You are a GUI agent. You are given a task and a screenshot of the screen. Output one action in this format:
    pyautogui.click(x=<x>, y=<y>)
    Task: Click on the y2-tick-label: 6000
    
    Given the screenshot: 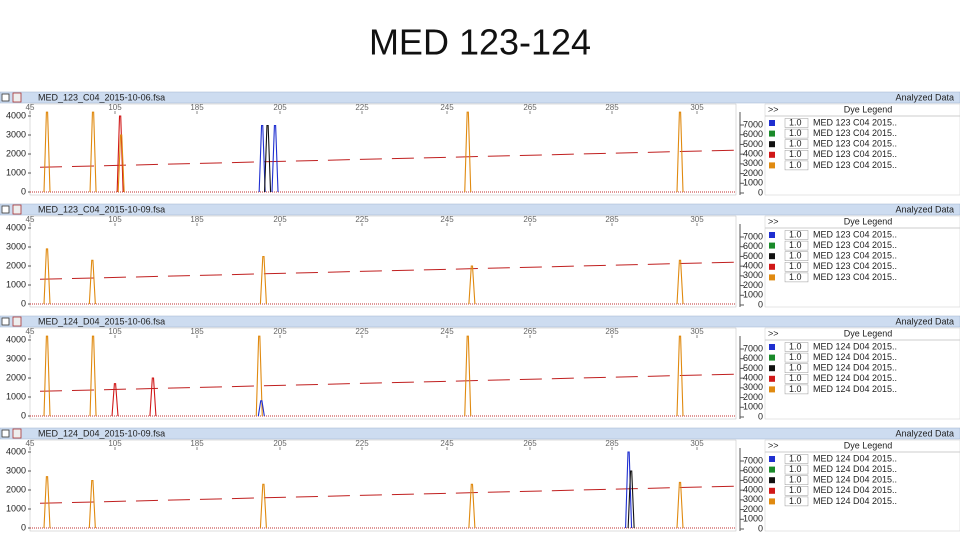 What is the action you would take?
    pyautogui.click(x=753, y=470)
    